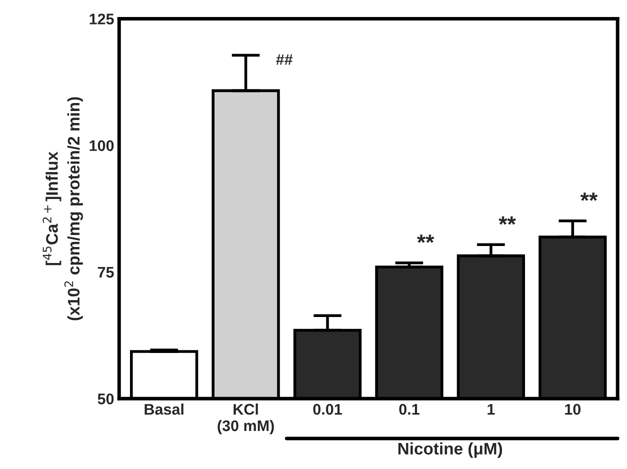 The width and height of the screenshot is (627, 469). Describe the element at coordinates (573, 409) in the screenshot. I see `x-tick-label: 10` at that location.